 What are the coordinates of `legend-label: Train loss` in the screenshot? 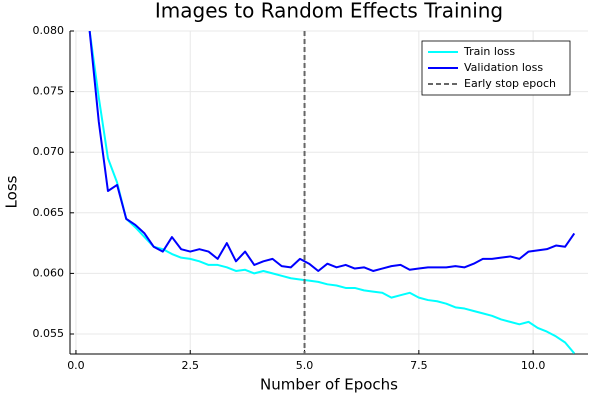 It's located at (489, 51).